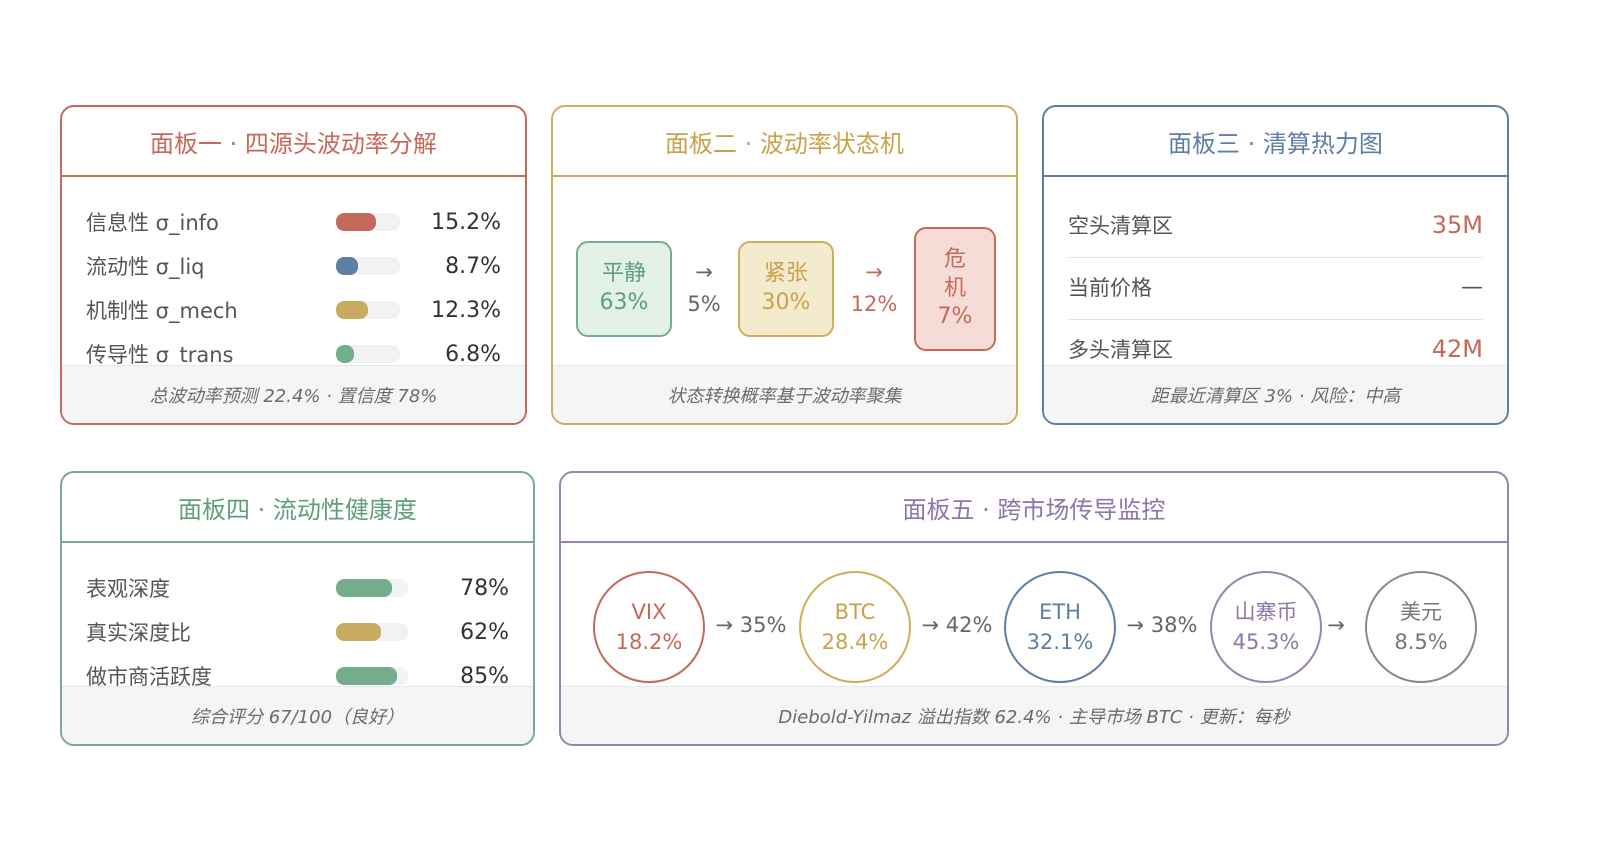 This screenshot has height=867, width=1600. What do you see at coordinates (484, 676) in the screenshot?
I see `row-value: 85%` at bounding box center [484, 676].